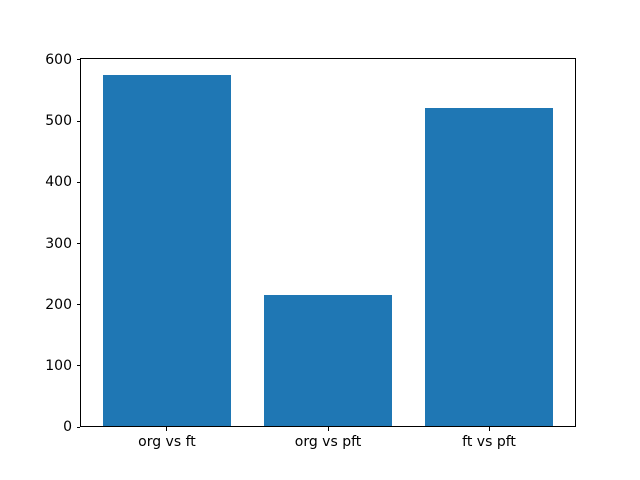  What do you see at coordinates (489, 442) in the screenshot?
I see `x-tick-label-ft-vs-pft: ft vs pft` at bounding box center [489, 442].